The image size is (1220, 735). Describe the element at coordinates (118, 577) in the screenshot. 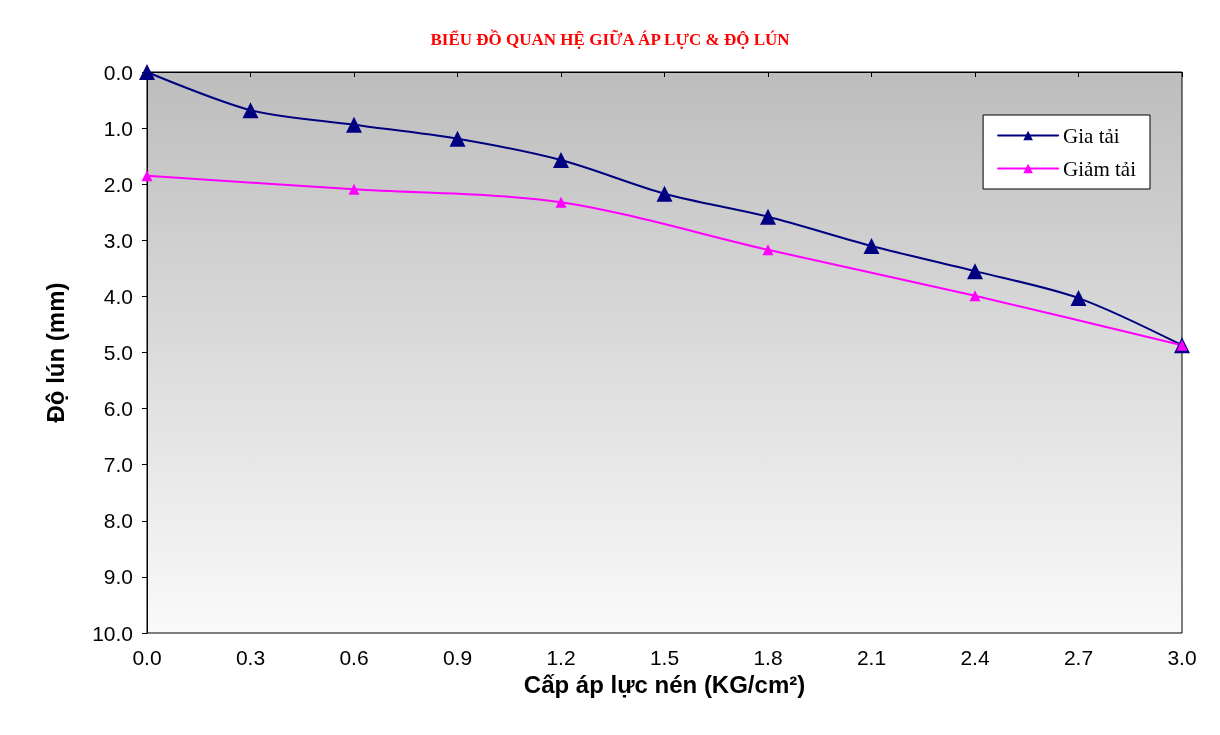

I see `y-tick-label: 9.0` at that location.